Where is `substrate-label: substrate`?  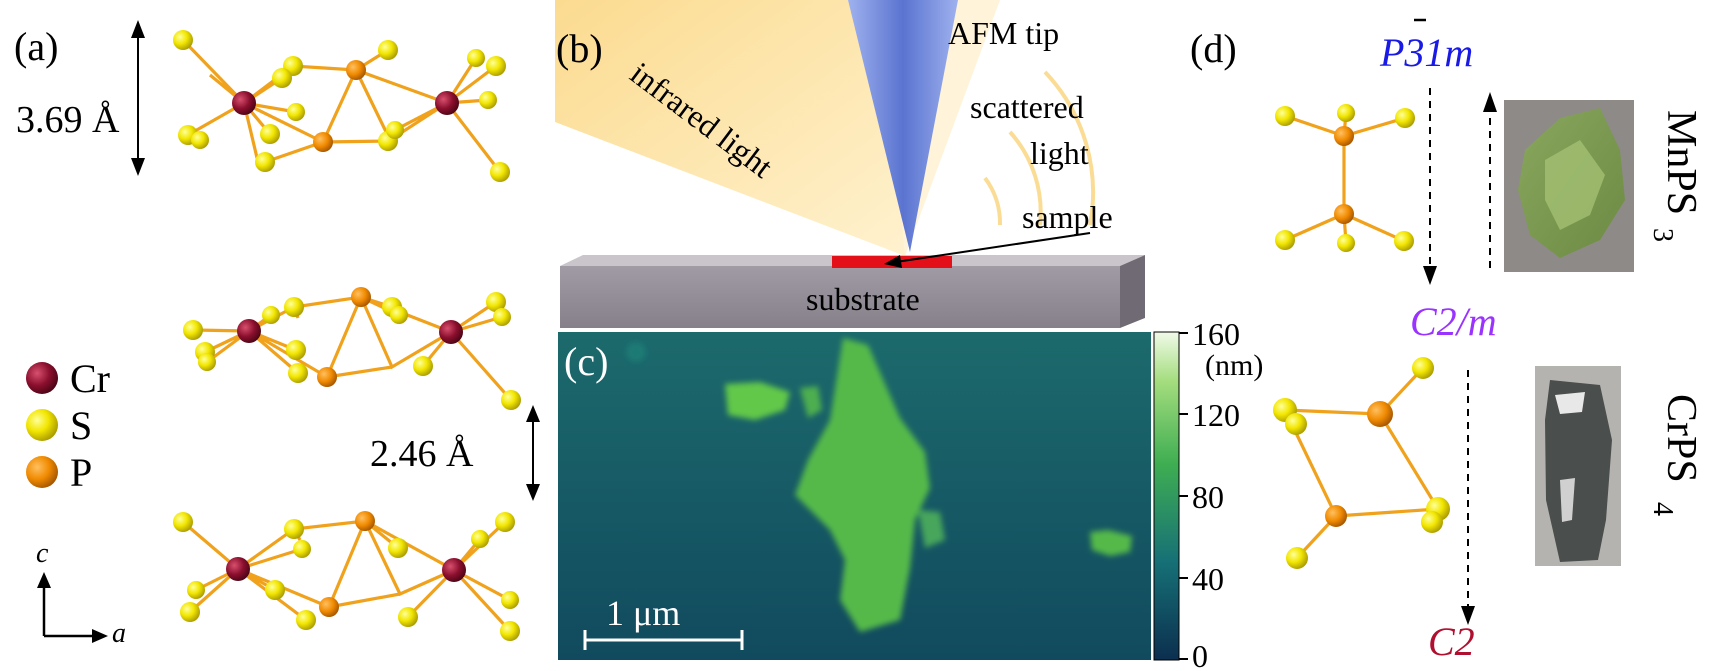 substrate-label: substrate is located at coordinates (863, 299).